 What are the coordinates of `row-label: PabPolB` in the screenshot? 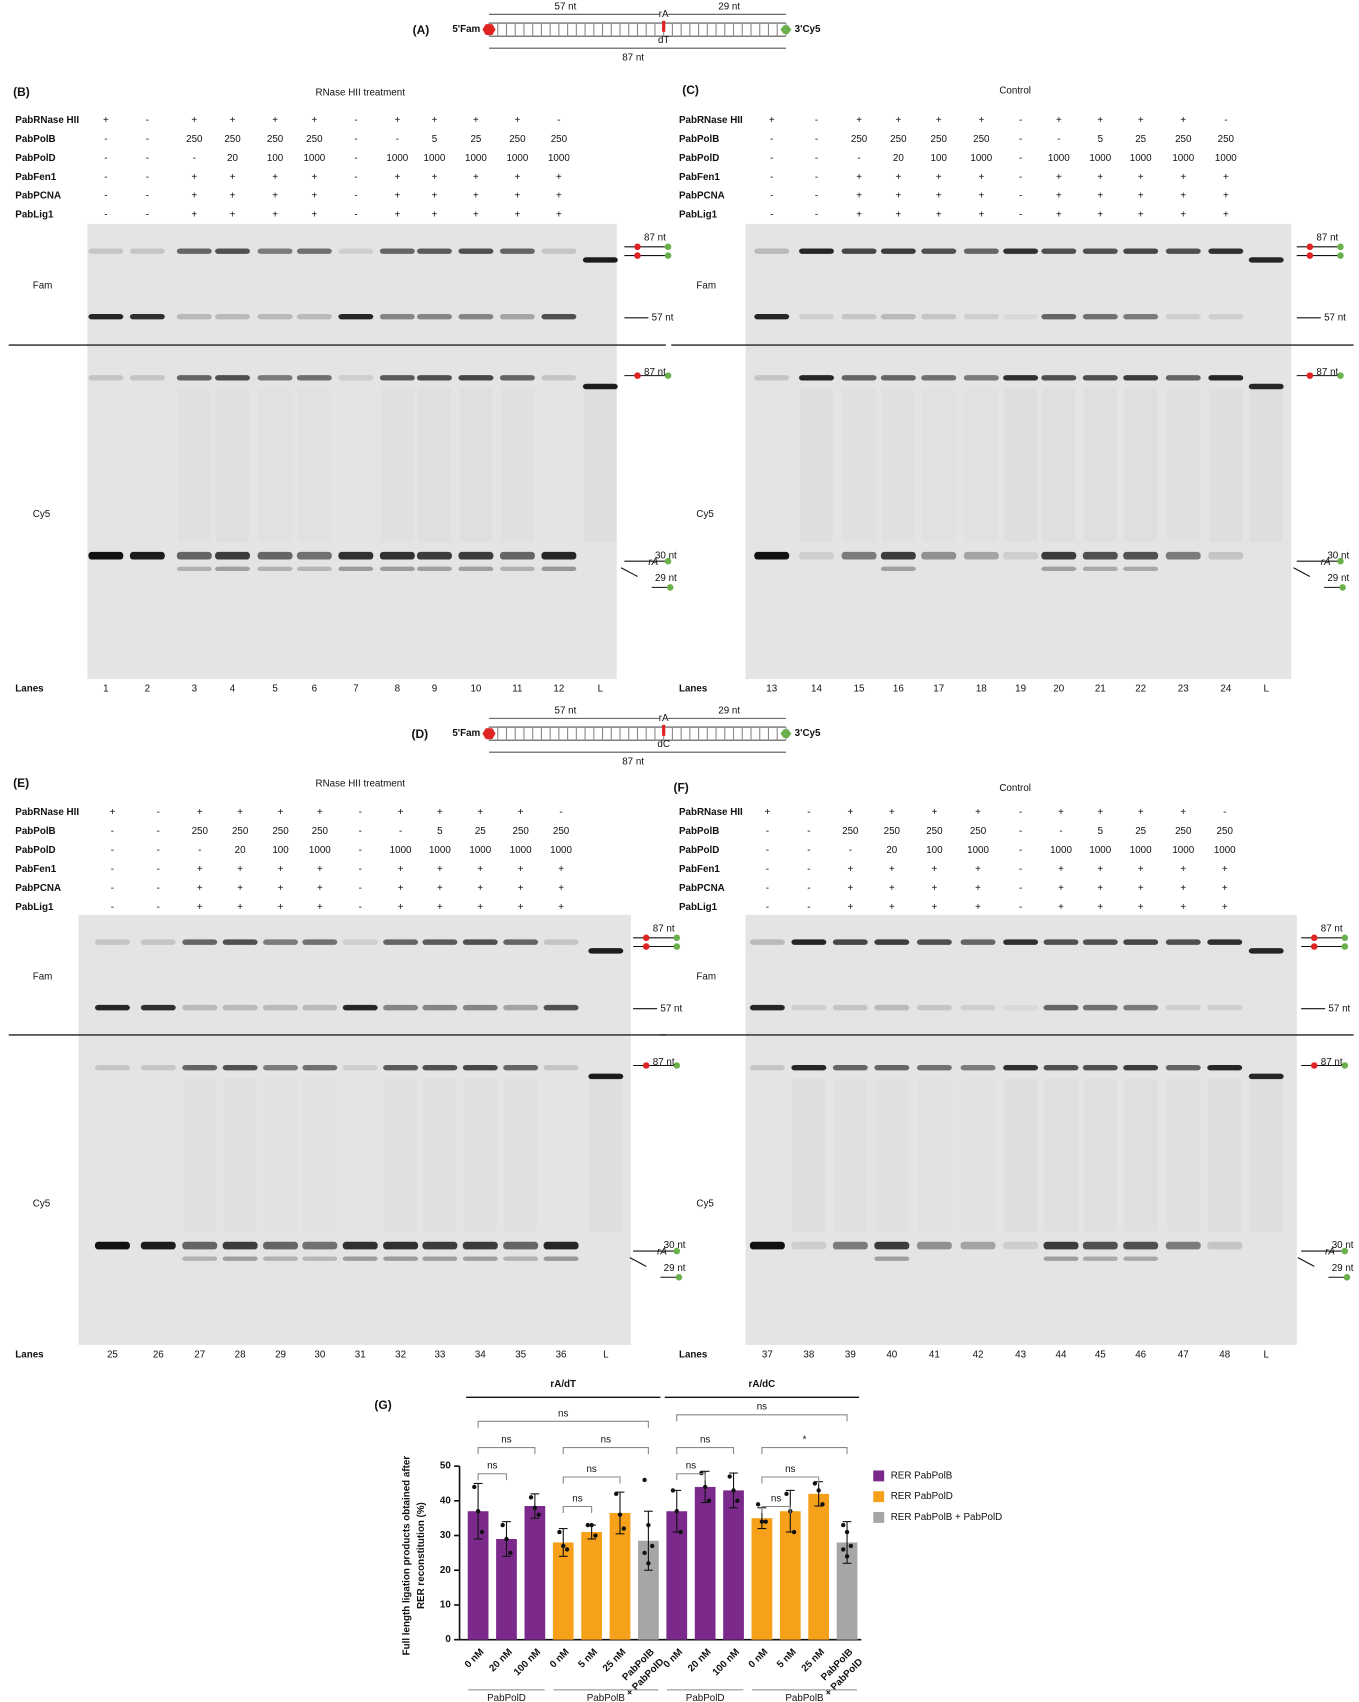 It's located at (35, 139).